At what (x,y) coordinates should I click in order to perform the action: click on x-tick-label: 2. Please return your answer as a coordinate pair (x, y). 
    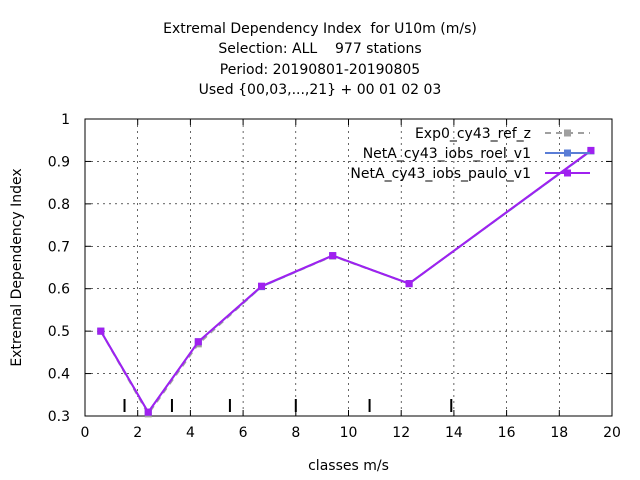
    Looking at the image, I should click on (137, 433).